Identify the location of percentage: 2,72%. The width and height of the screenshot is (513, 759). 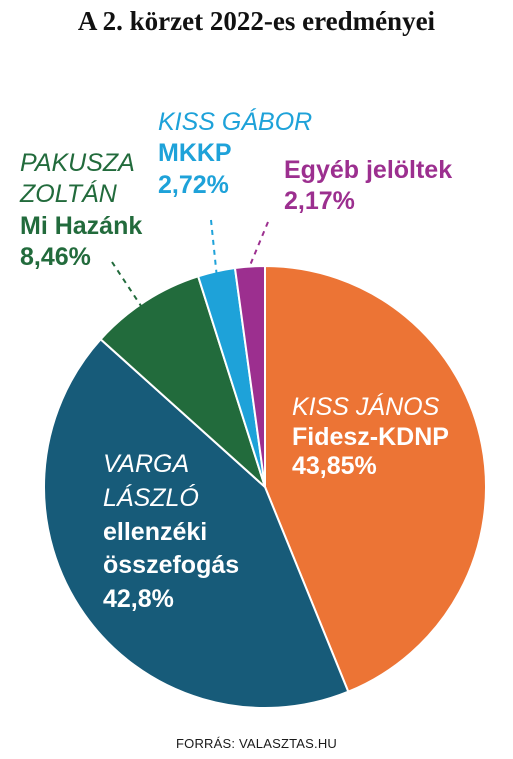
(193, 184).